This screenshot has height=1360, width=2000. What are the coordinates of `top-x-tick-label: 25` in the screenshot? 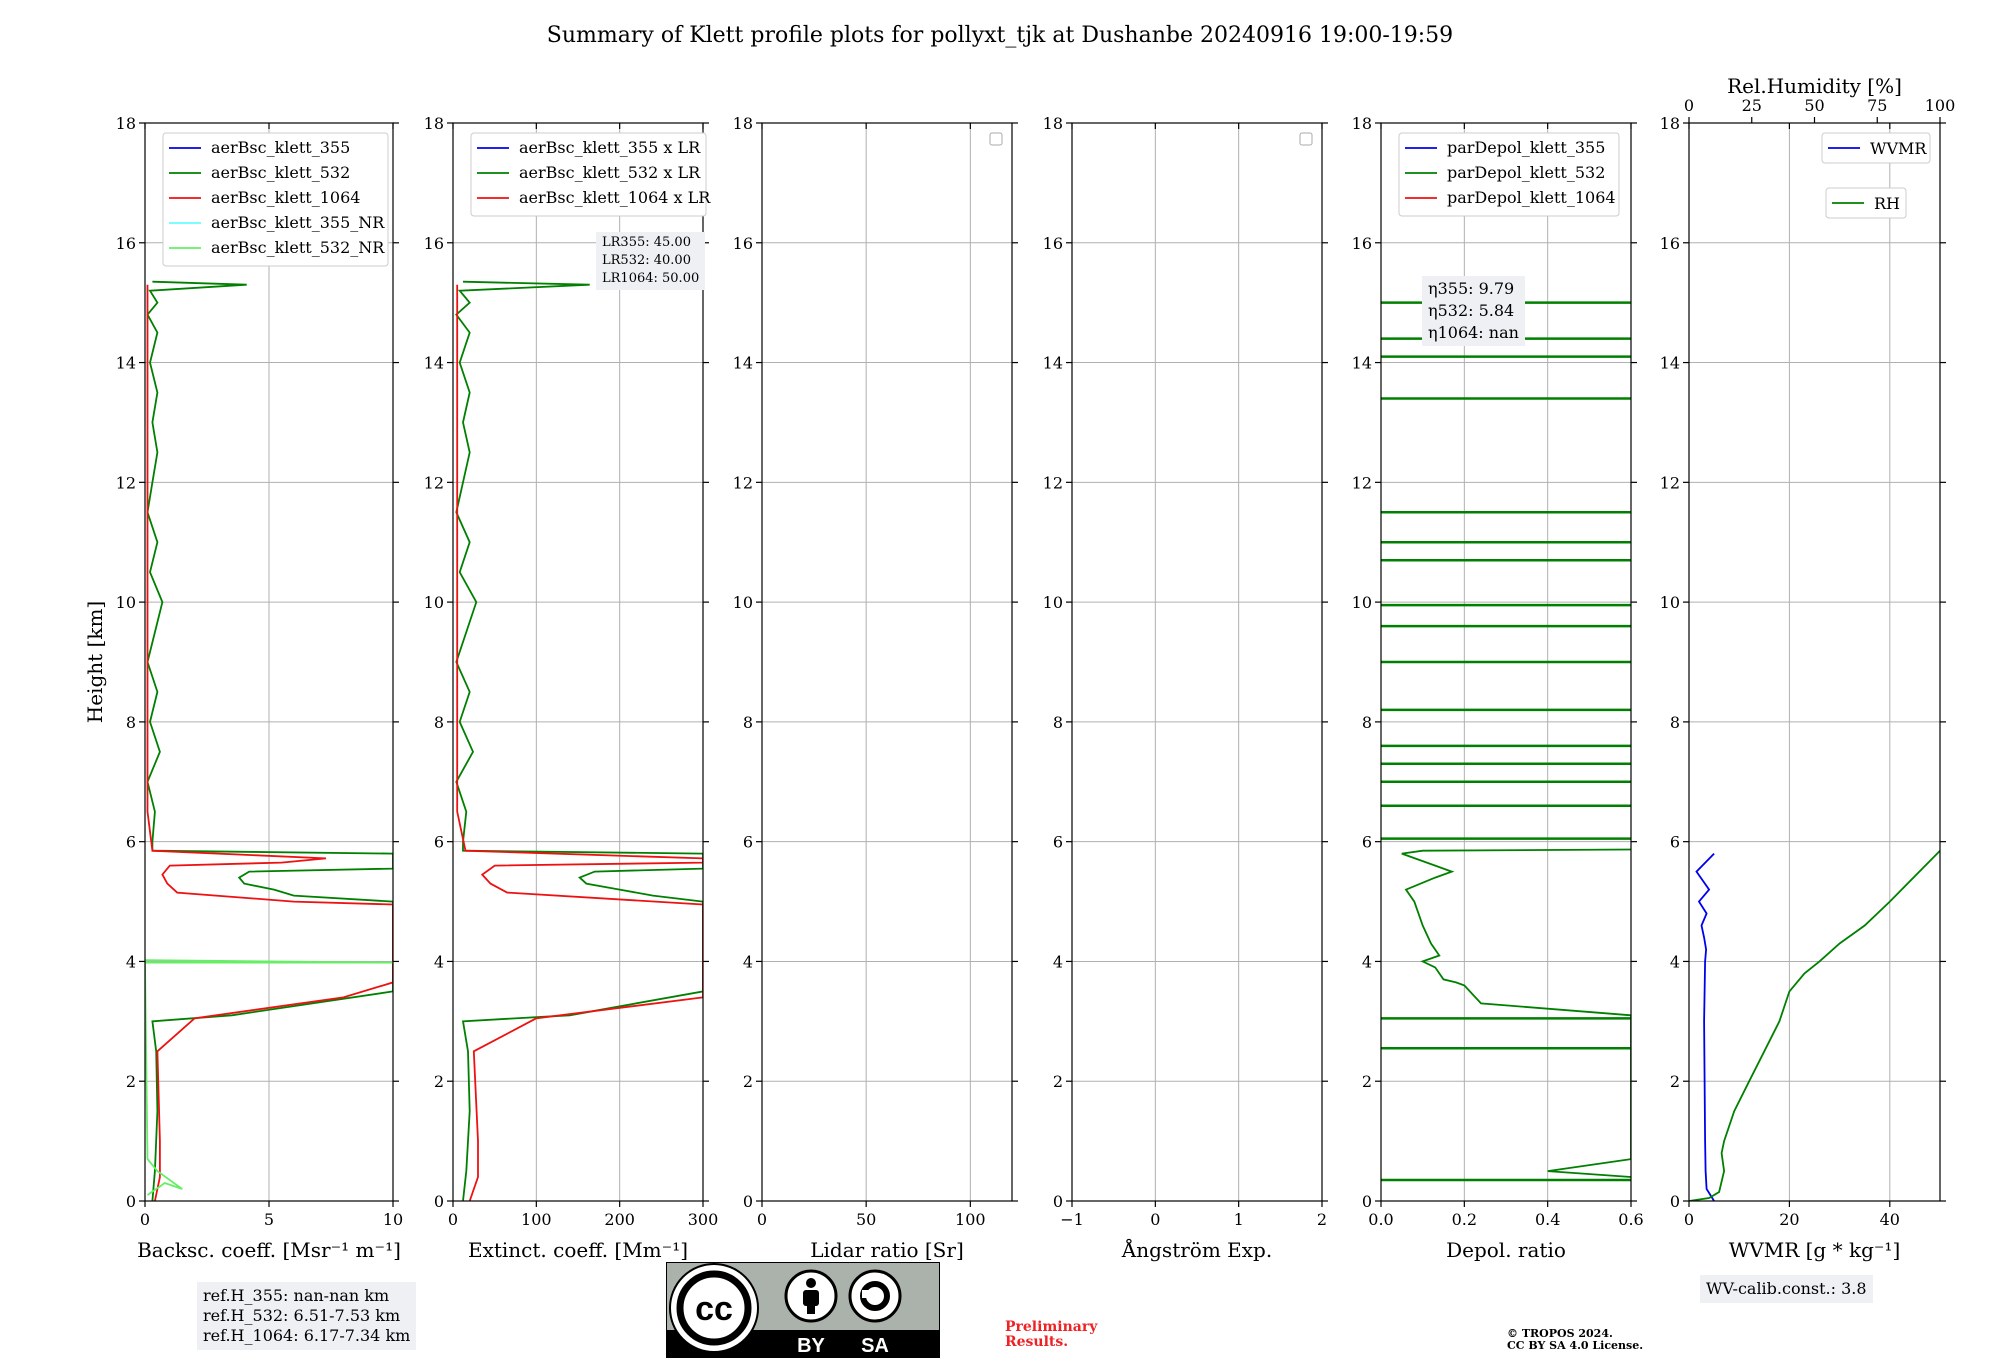 It's located at (1752, 105).